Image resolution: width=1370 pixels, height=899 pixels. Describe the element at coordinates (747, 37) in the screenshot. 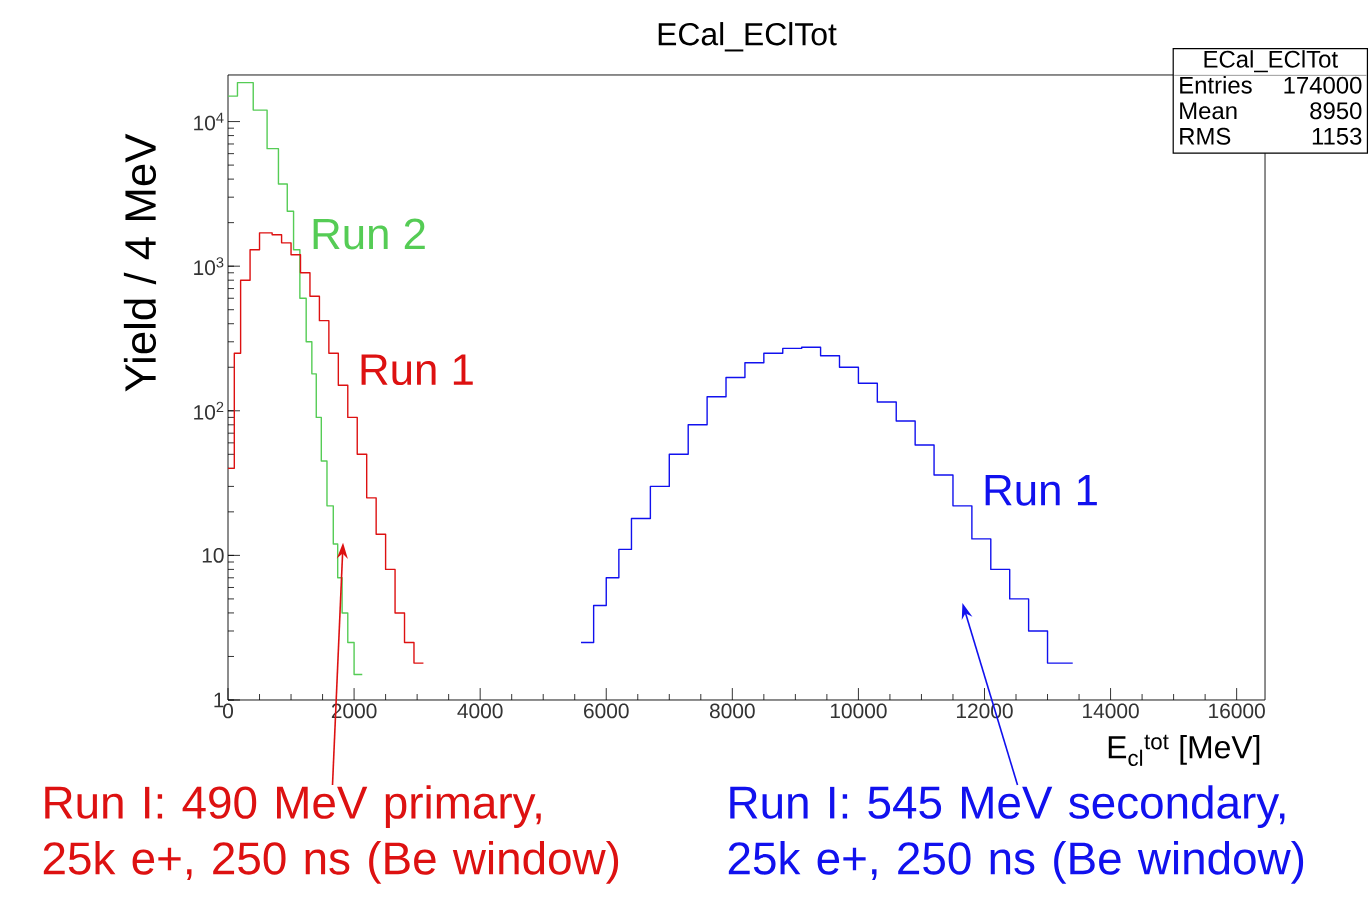

I see `chart-title: ECal_EClTot` at that location.